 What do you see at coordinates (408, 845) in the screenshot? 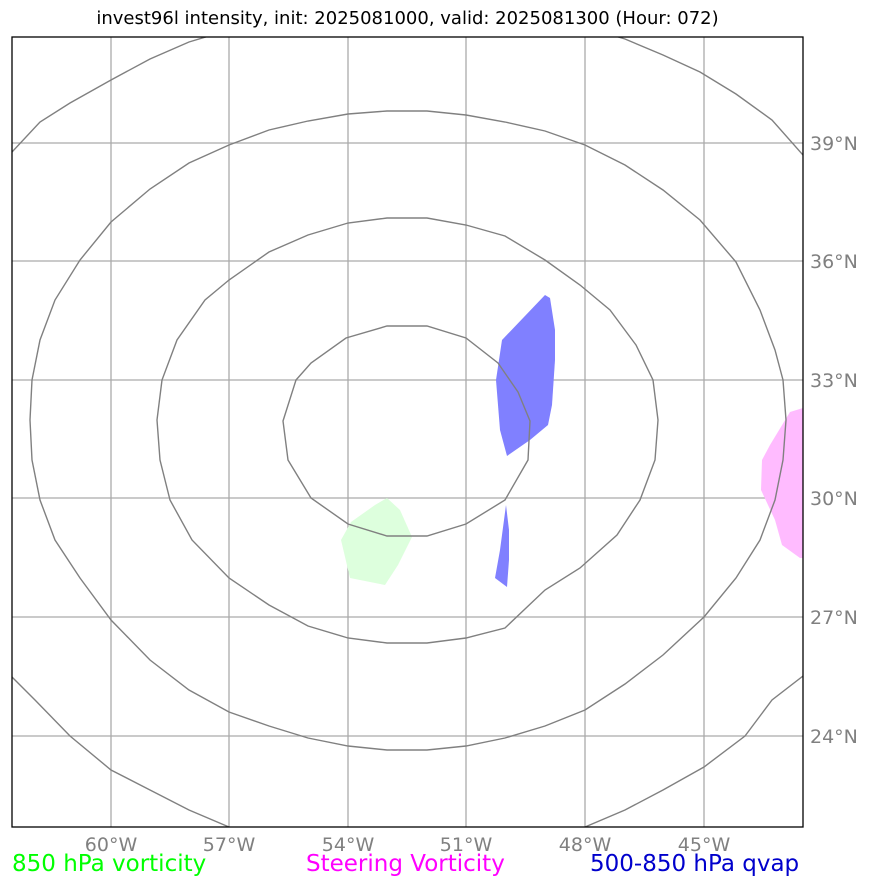
I see `longitude-labels: 60°W 57°W 54°W 51°W 48°W 45°W` at bounding box center [408, 845].